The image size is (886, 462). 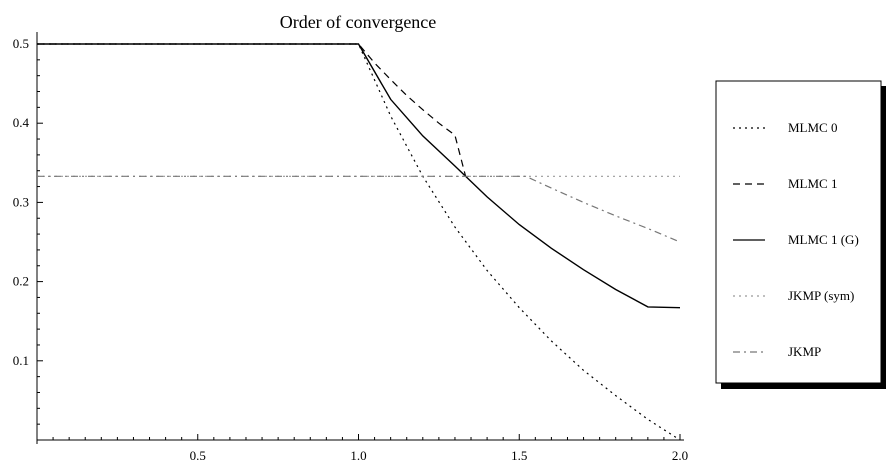 I want to click on y-tick-label: 0.5, so click(x=21, y=43).